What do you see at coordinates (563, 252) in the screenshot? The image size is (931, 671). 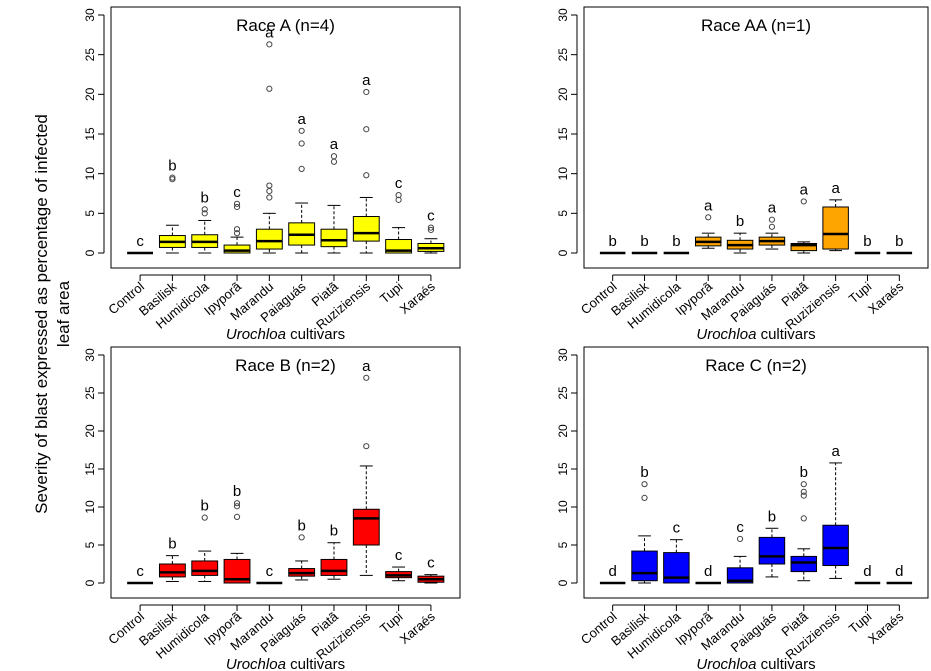 I see `y-tick-label: 0` at bounding box center [563, 252].